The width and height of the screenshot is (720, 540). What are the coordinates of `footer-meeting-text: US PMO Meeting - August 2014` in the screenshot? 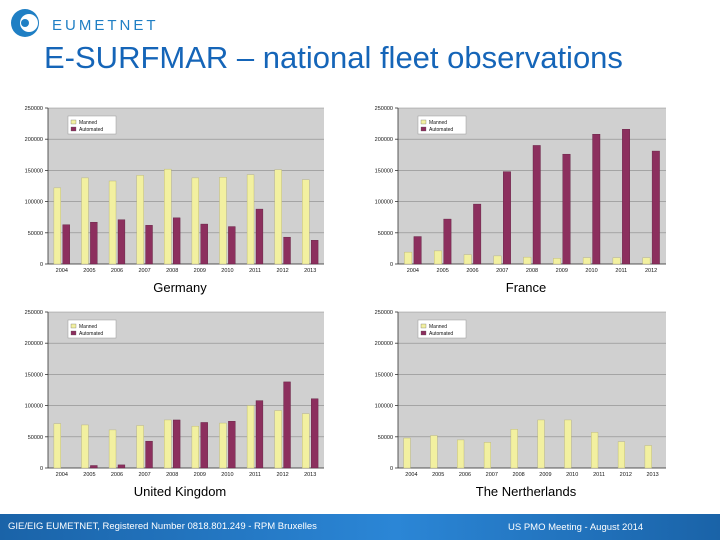 It's located at (576, 527).